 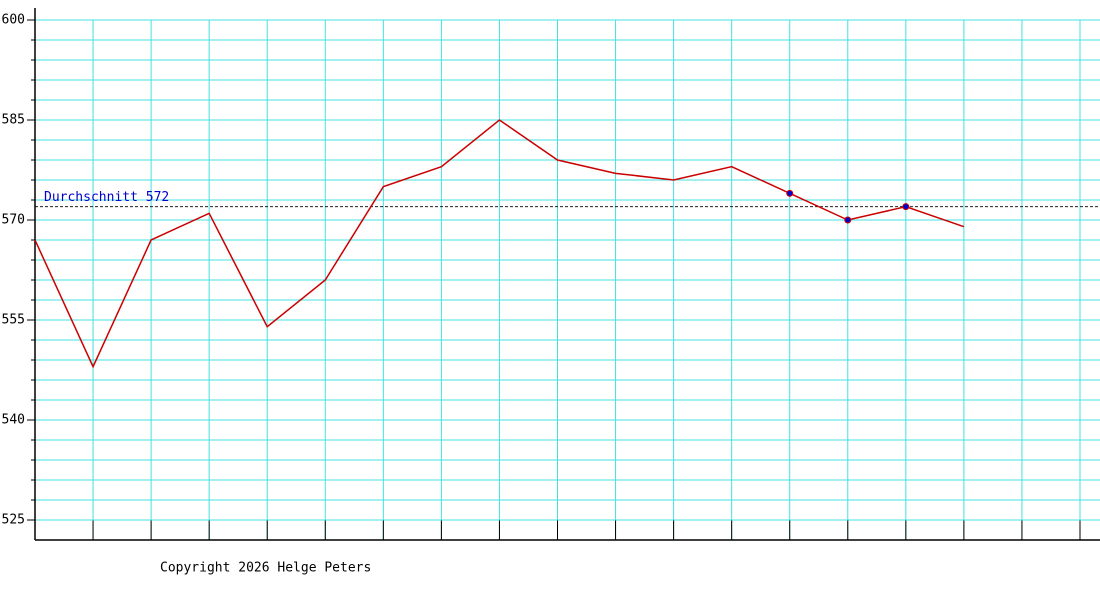 What do you see at coordinates (13, 320) in the screenshot?
I see `y-tick-label: 555` at bounding box center [13, 320].